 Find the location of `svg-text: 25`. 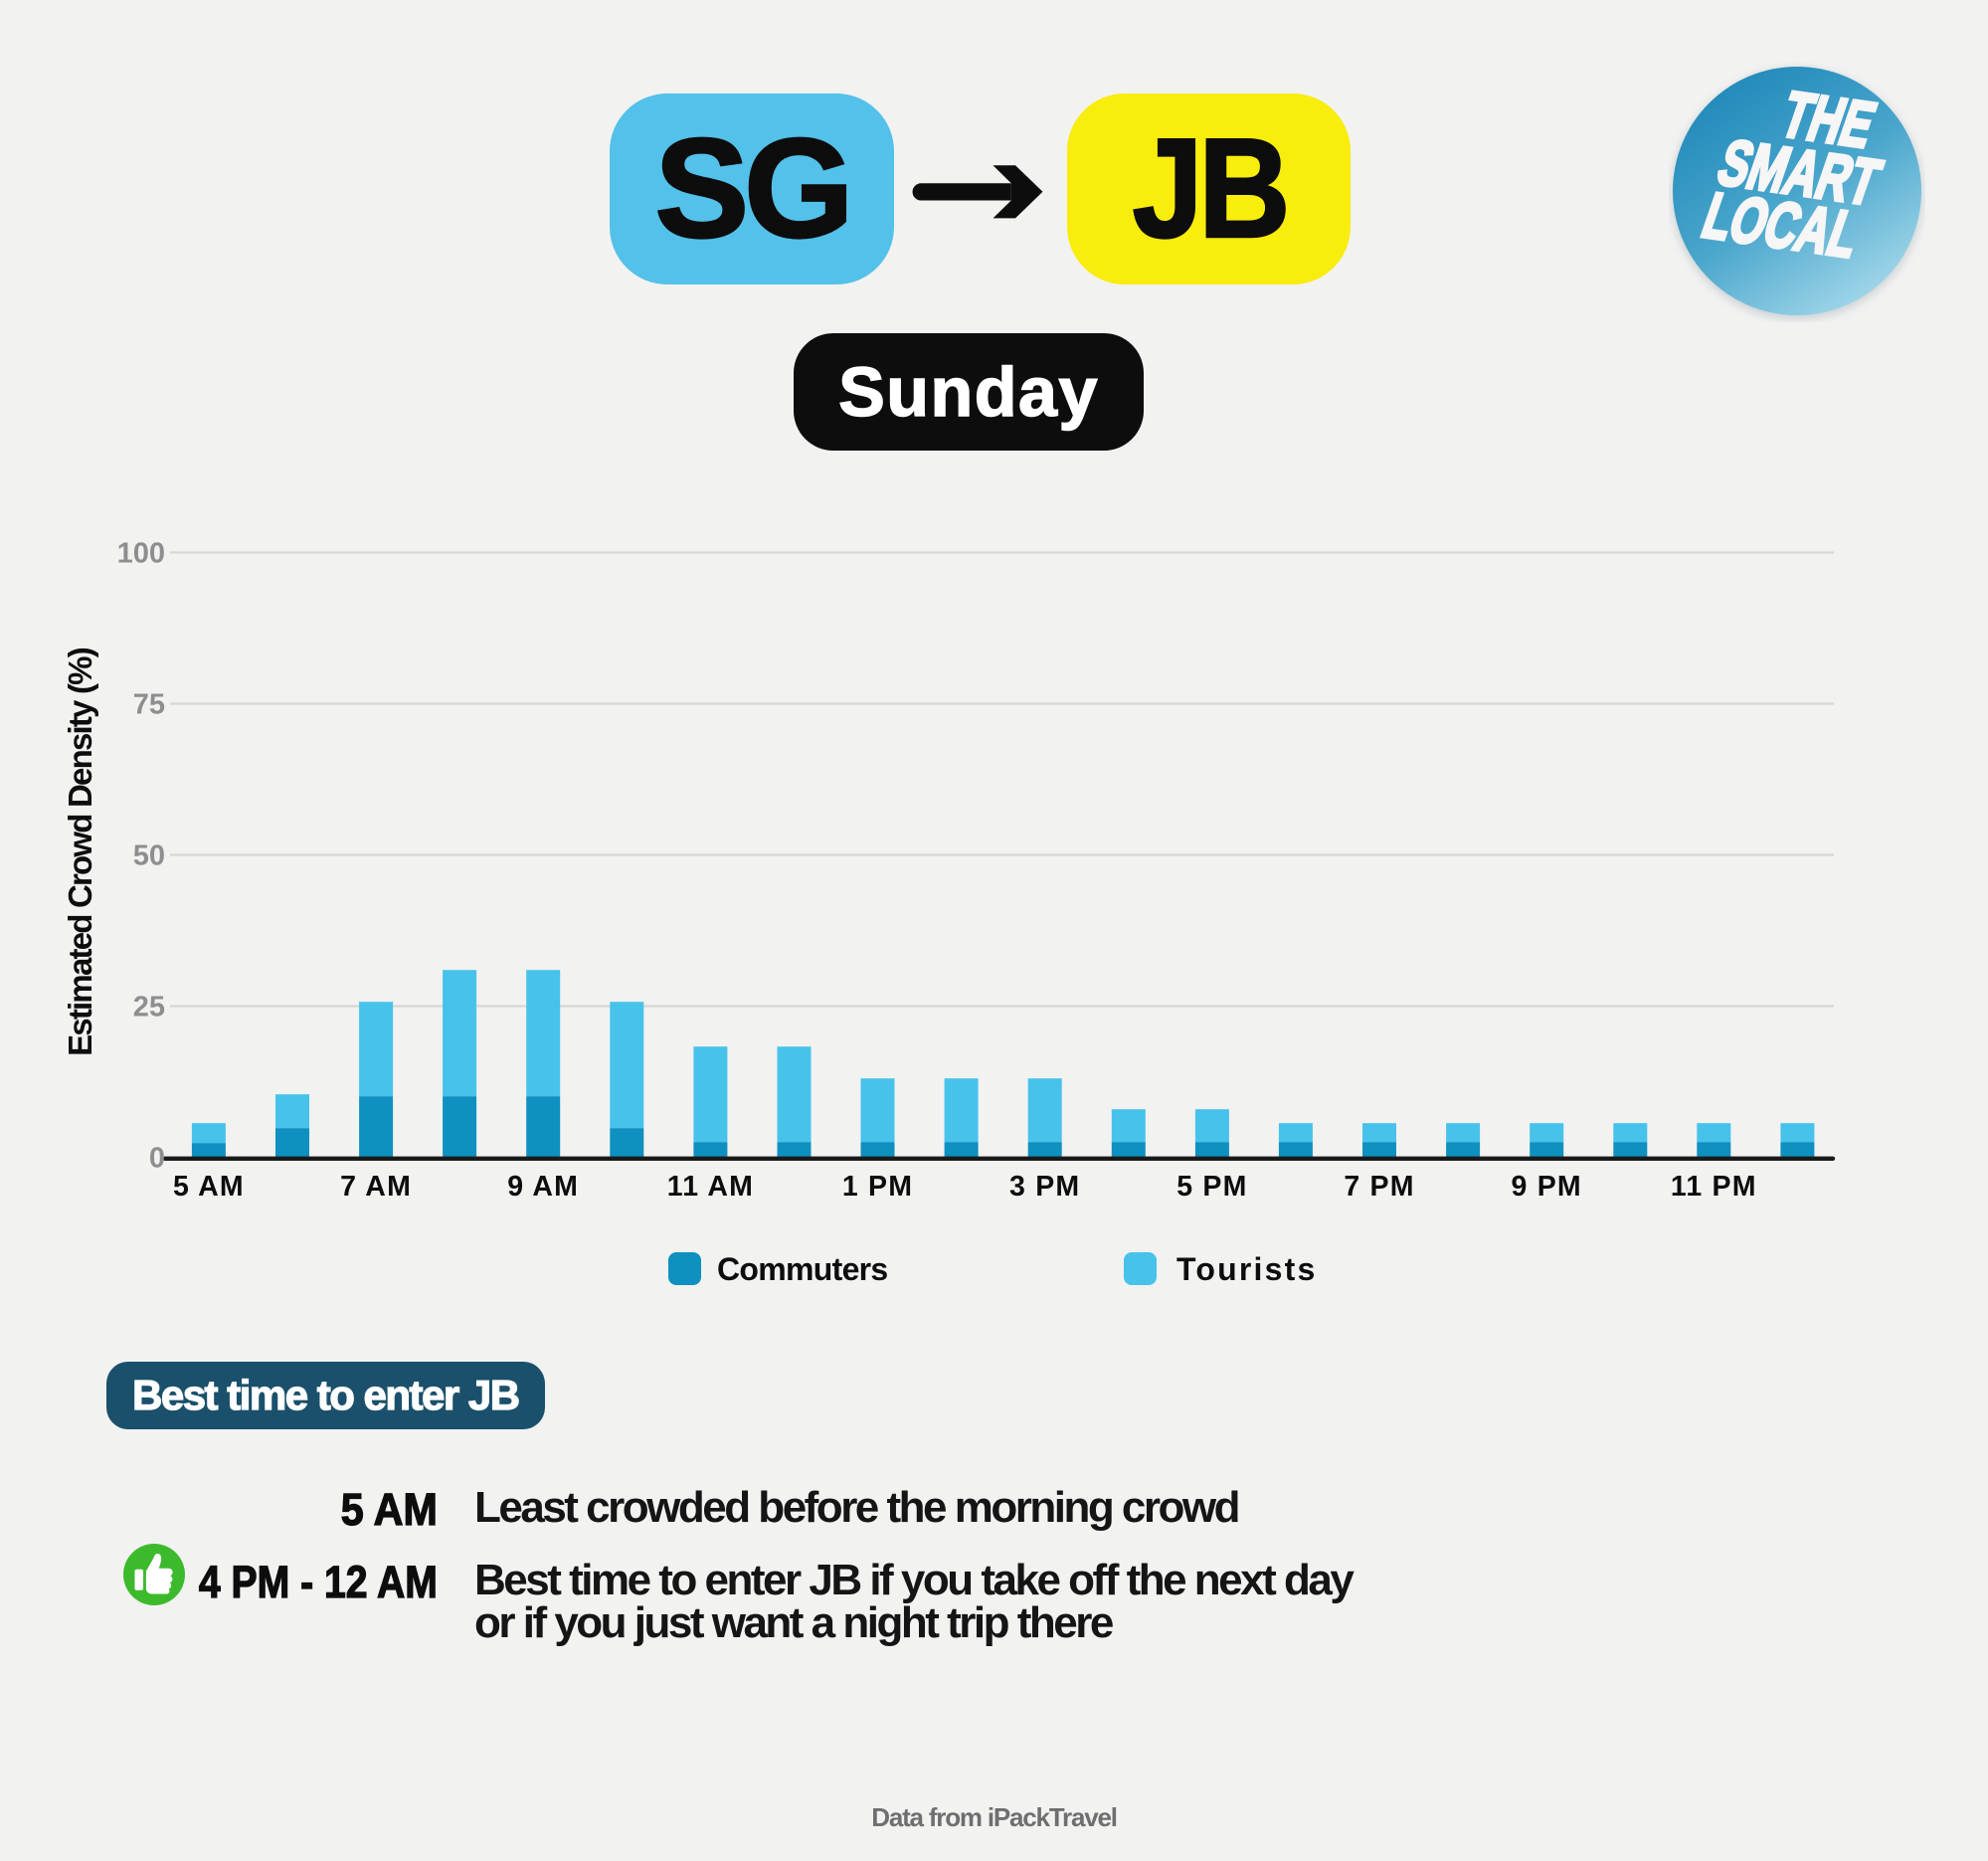

svg-text: 25 is located at coordinates (149, 1008).